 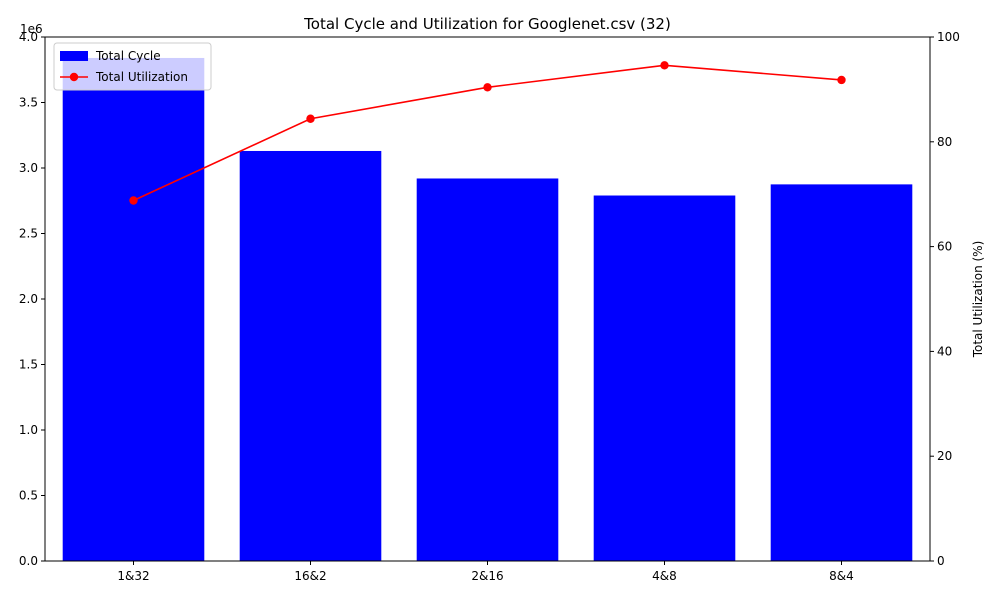 What do you see at coordinates (944, 247) in the screenshot?
I see `y-right-tick-label: 60` at bounding box center [944, 247].